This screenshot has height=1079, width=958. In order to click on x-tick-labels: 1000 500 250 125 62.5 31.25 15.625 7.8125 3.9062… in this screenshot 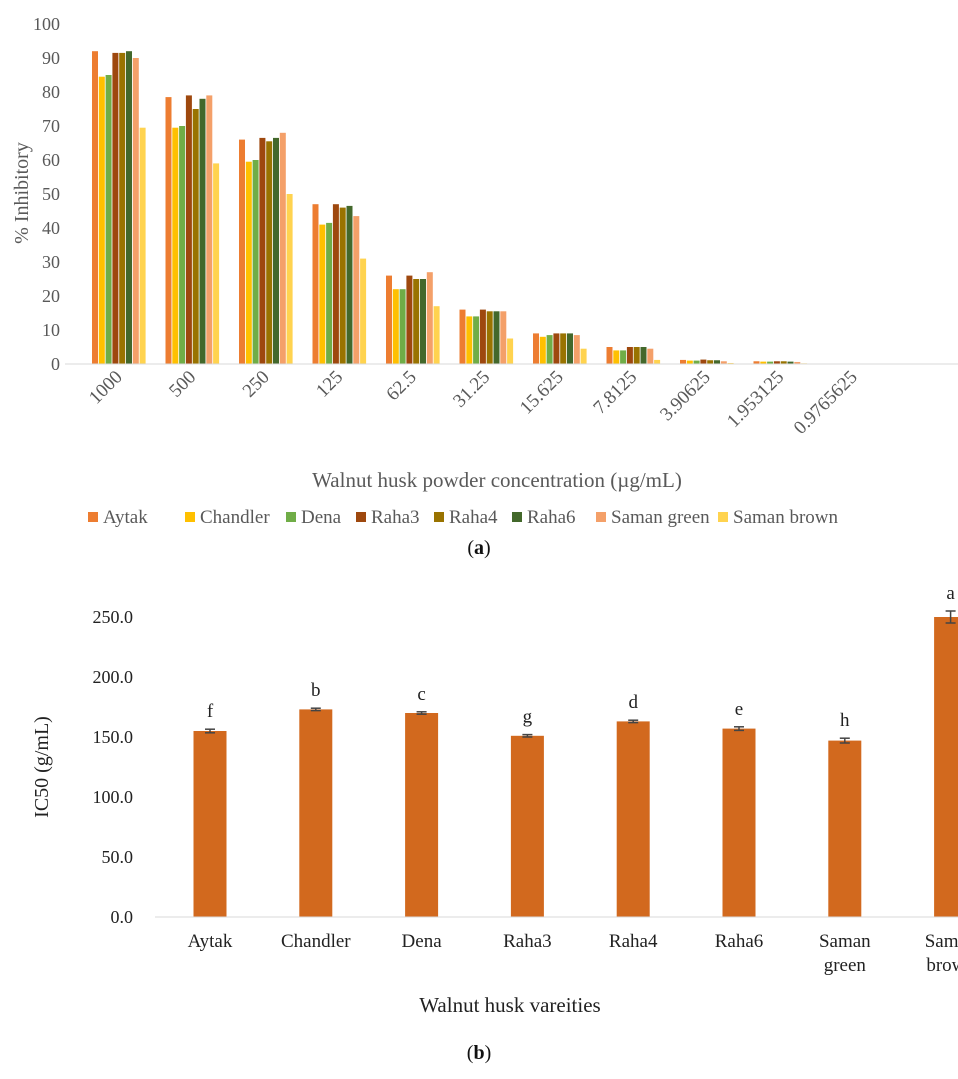, I will do `click(473, 403)`.